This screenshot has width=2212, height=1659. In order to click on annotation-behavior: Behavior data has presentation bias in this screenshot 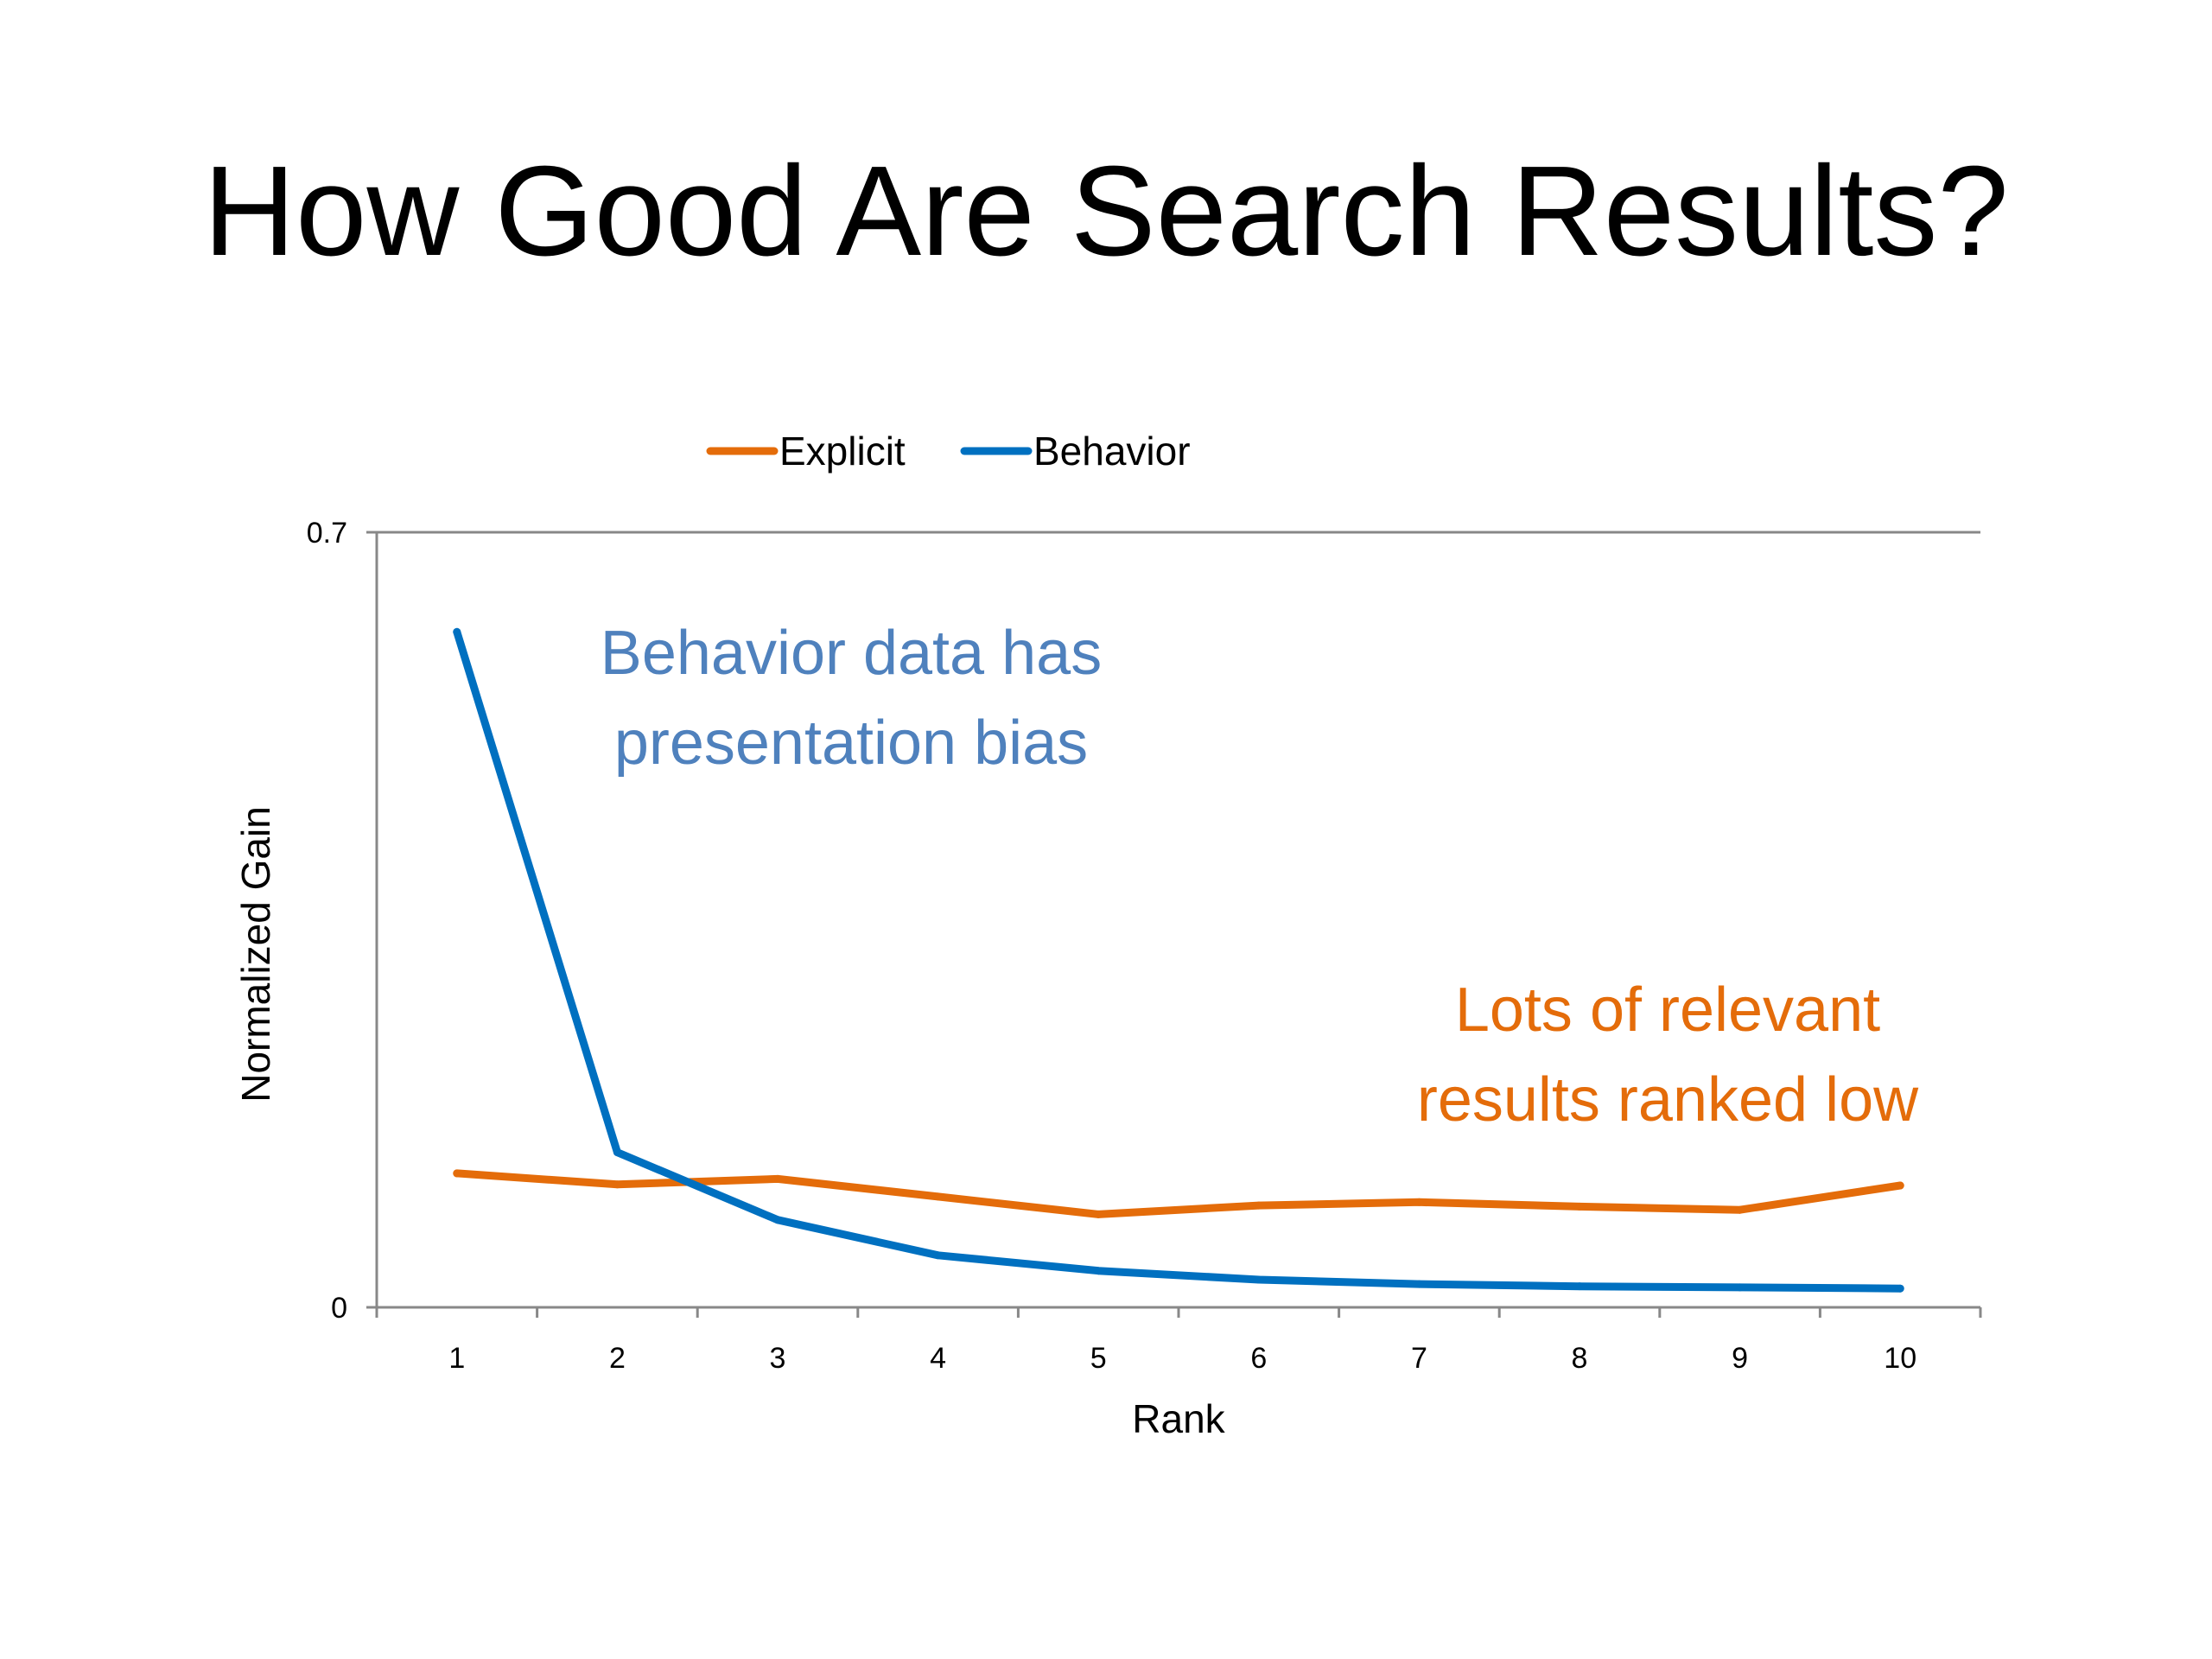, I will do `click(851, 698)`.